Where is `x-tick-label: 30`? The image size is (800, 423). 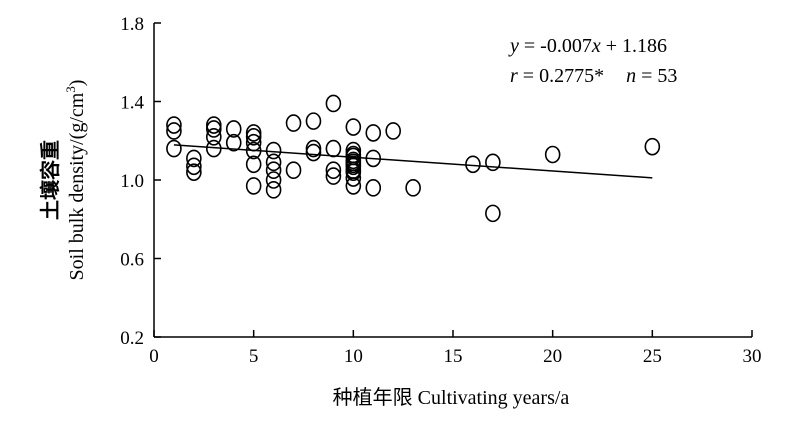
x-tick-label: 30 is located at coordinates (752, 356).